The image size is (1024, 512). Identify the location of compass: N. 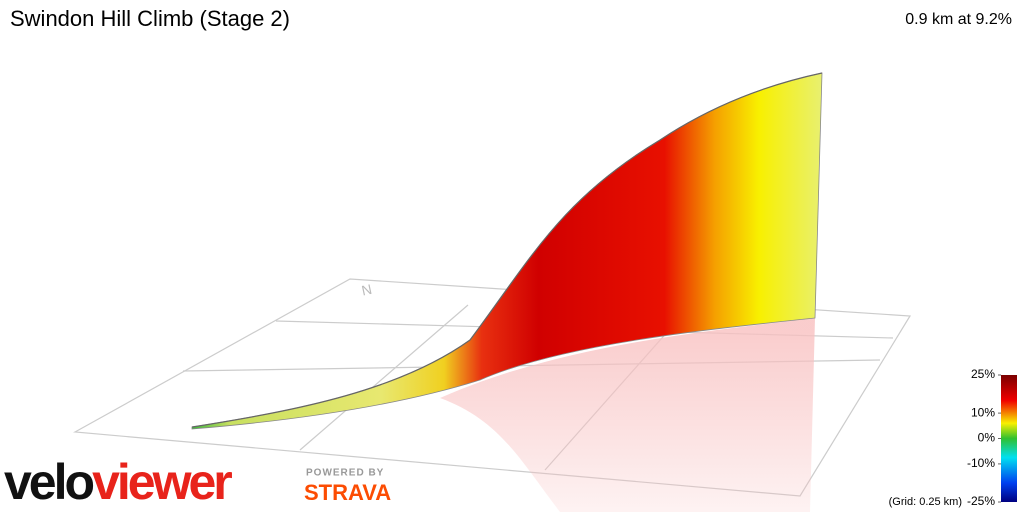
(366, 290).